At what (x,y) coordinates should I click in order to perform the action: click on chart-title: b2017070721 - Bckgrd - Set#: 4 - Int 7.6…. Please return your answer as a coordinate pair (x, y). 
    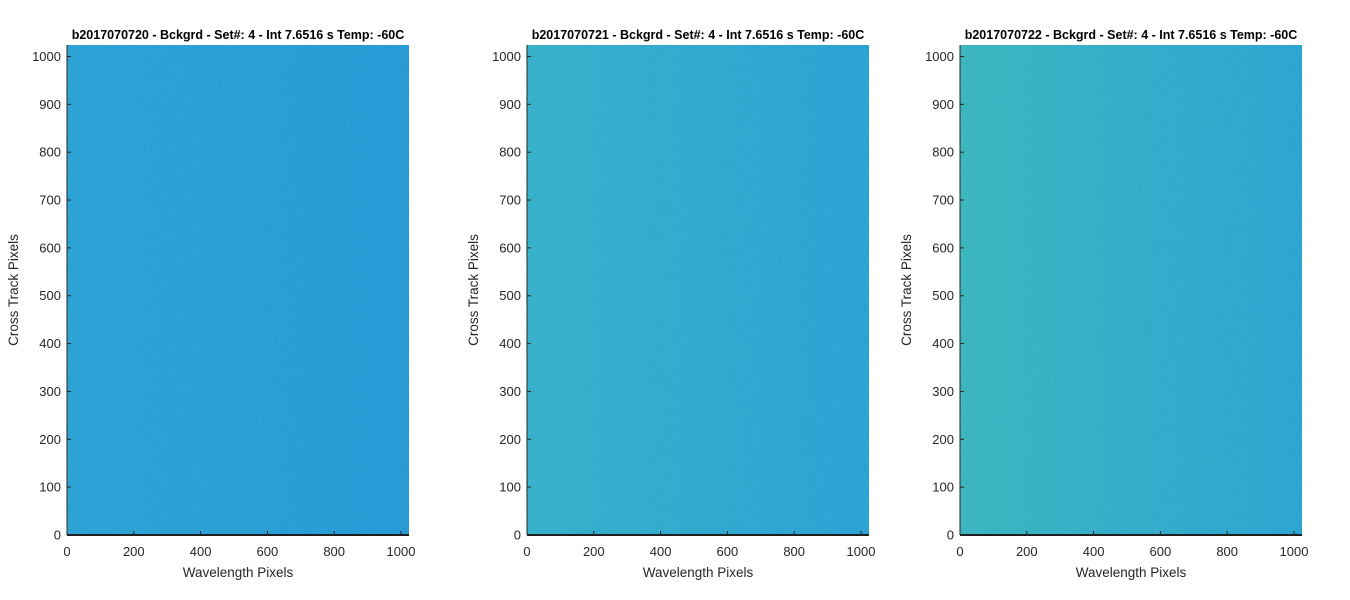
    Looking at the image, I should click on (698, 35).